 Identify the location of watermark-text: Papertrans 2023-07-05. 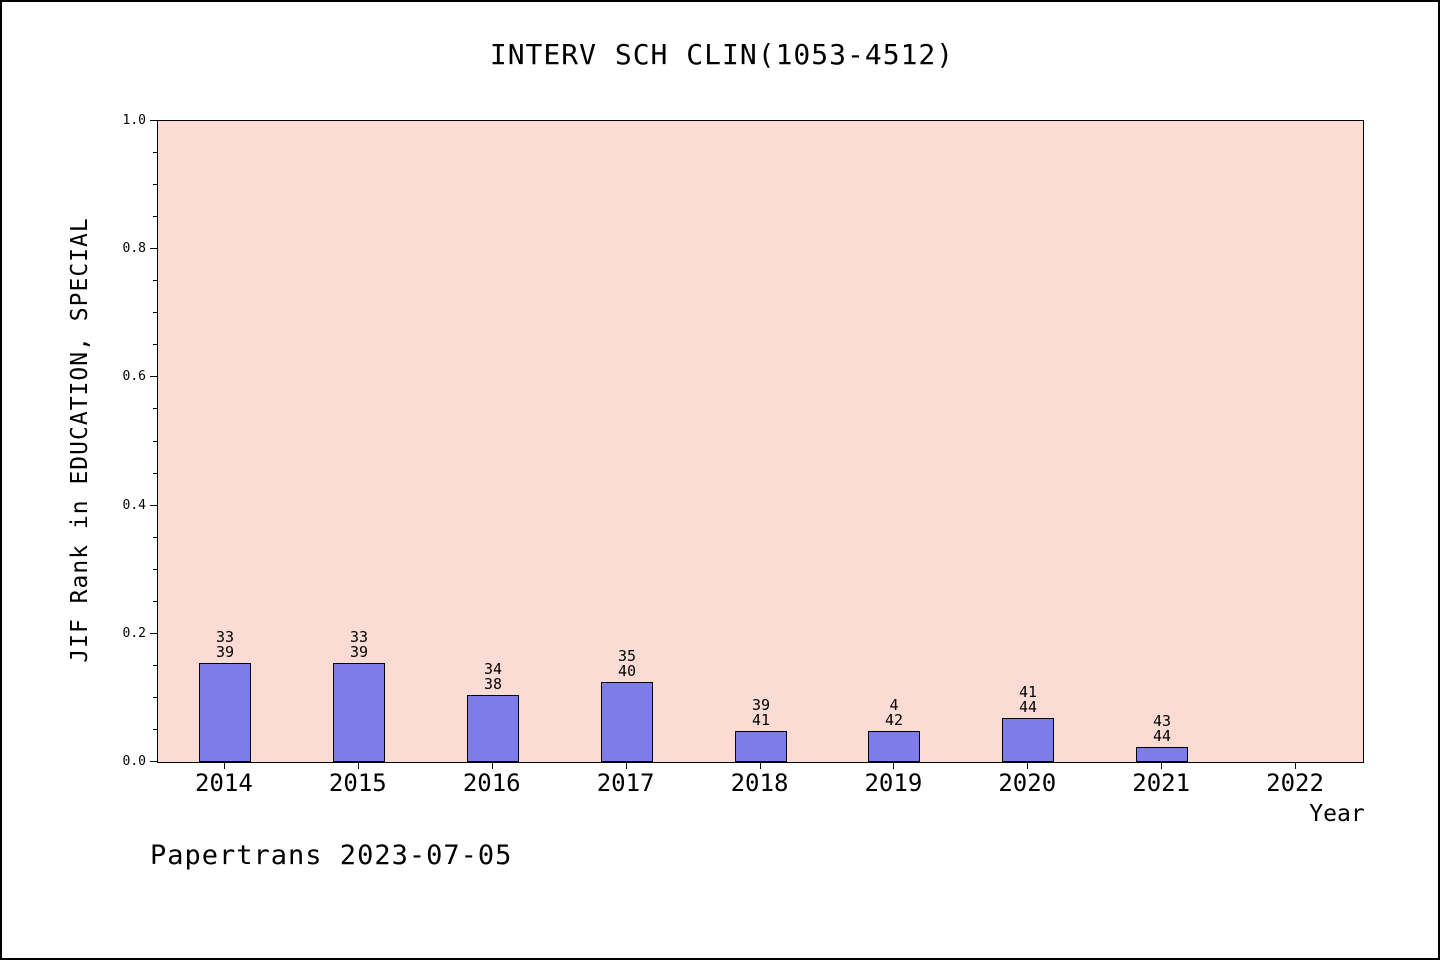
(331, 855).